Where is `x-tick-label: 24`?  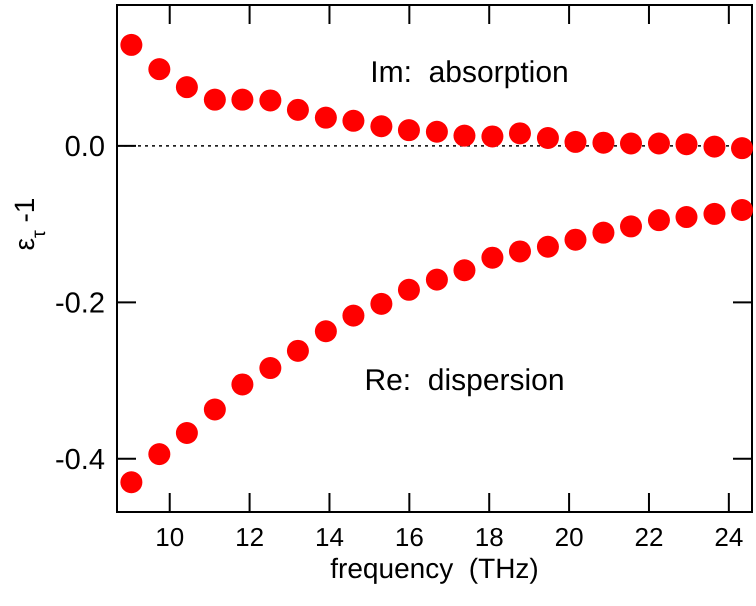
x-tick-label: 24 is located at coordinates (729, 537).